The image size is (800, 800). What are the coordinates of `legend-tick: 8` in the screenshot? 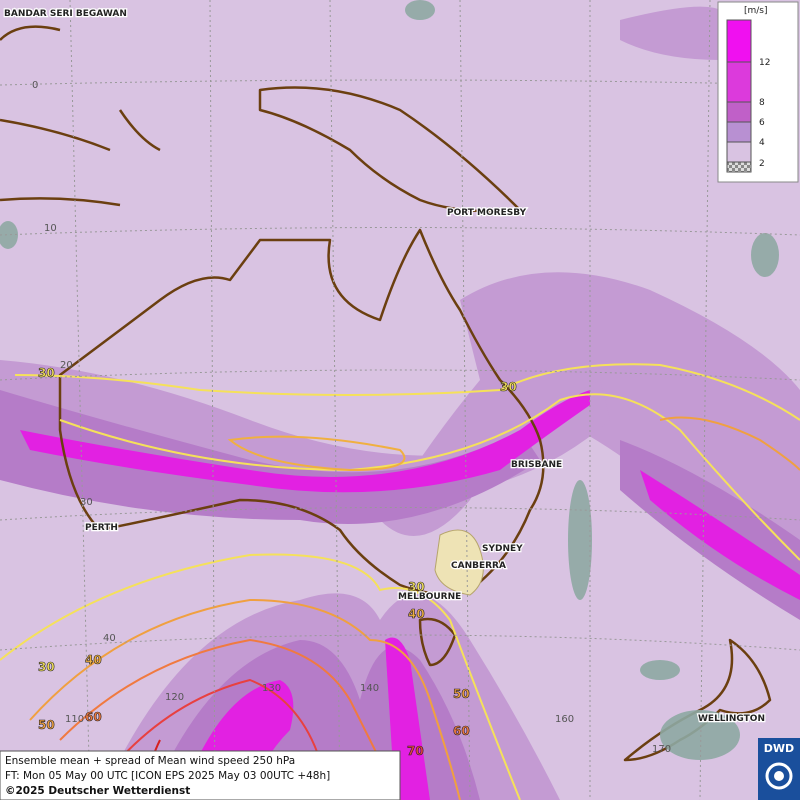 It's located at (762, 103).